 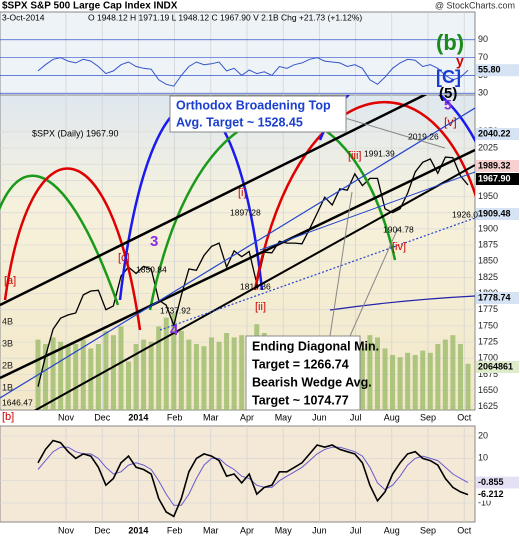 What do you see at coordinates (488, 390) in the screenshot?
I see `y-tick-label: 1650` at bounding box center [488, 390].